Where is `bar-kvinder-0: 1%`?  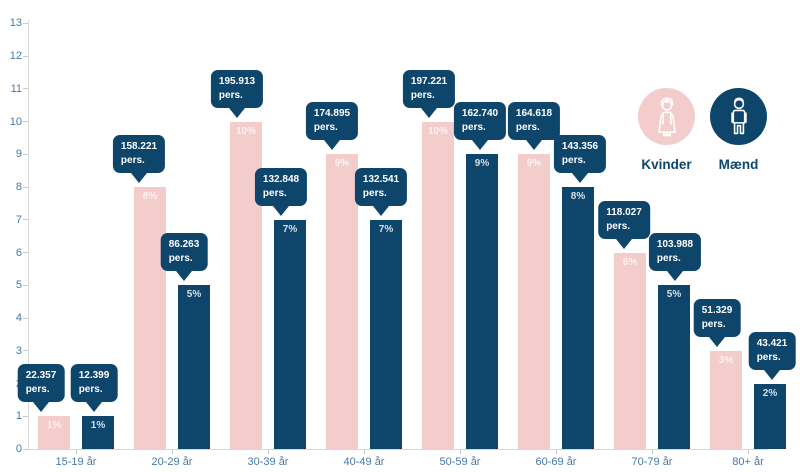
bar-kvinder-0: 1% is located at coordinates (54, 432).